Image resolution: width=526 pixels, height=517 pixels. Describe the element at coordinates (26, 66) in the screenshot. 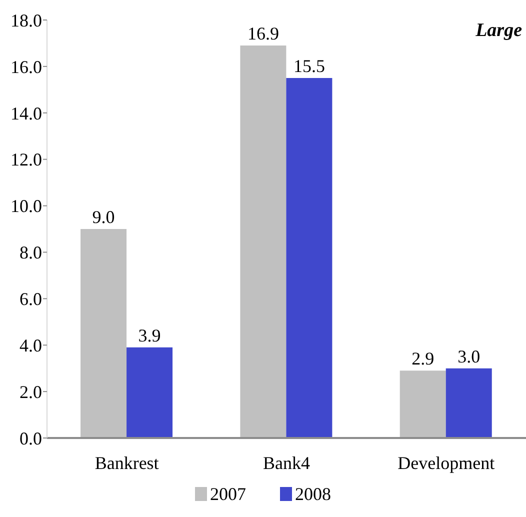

I see `y-tick-label: 16.0` at that location.